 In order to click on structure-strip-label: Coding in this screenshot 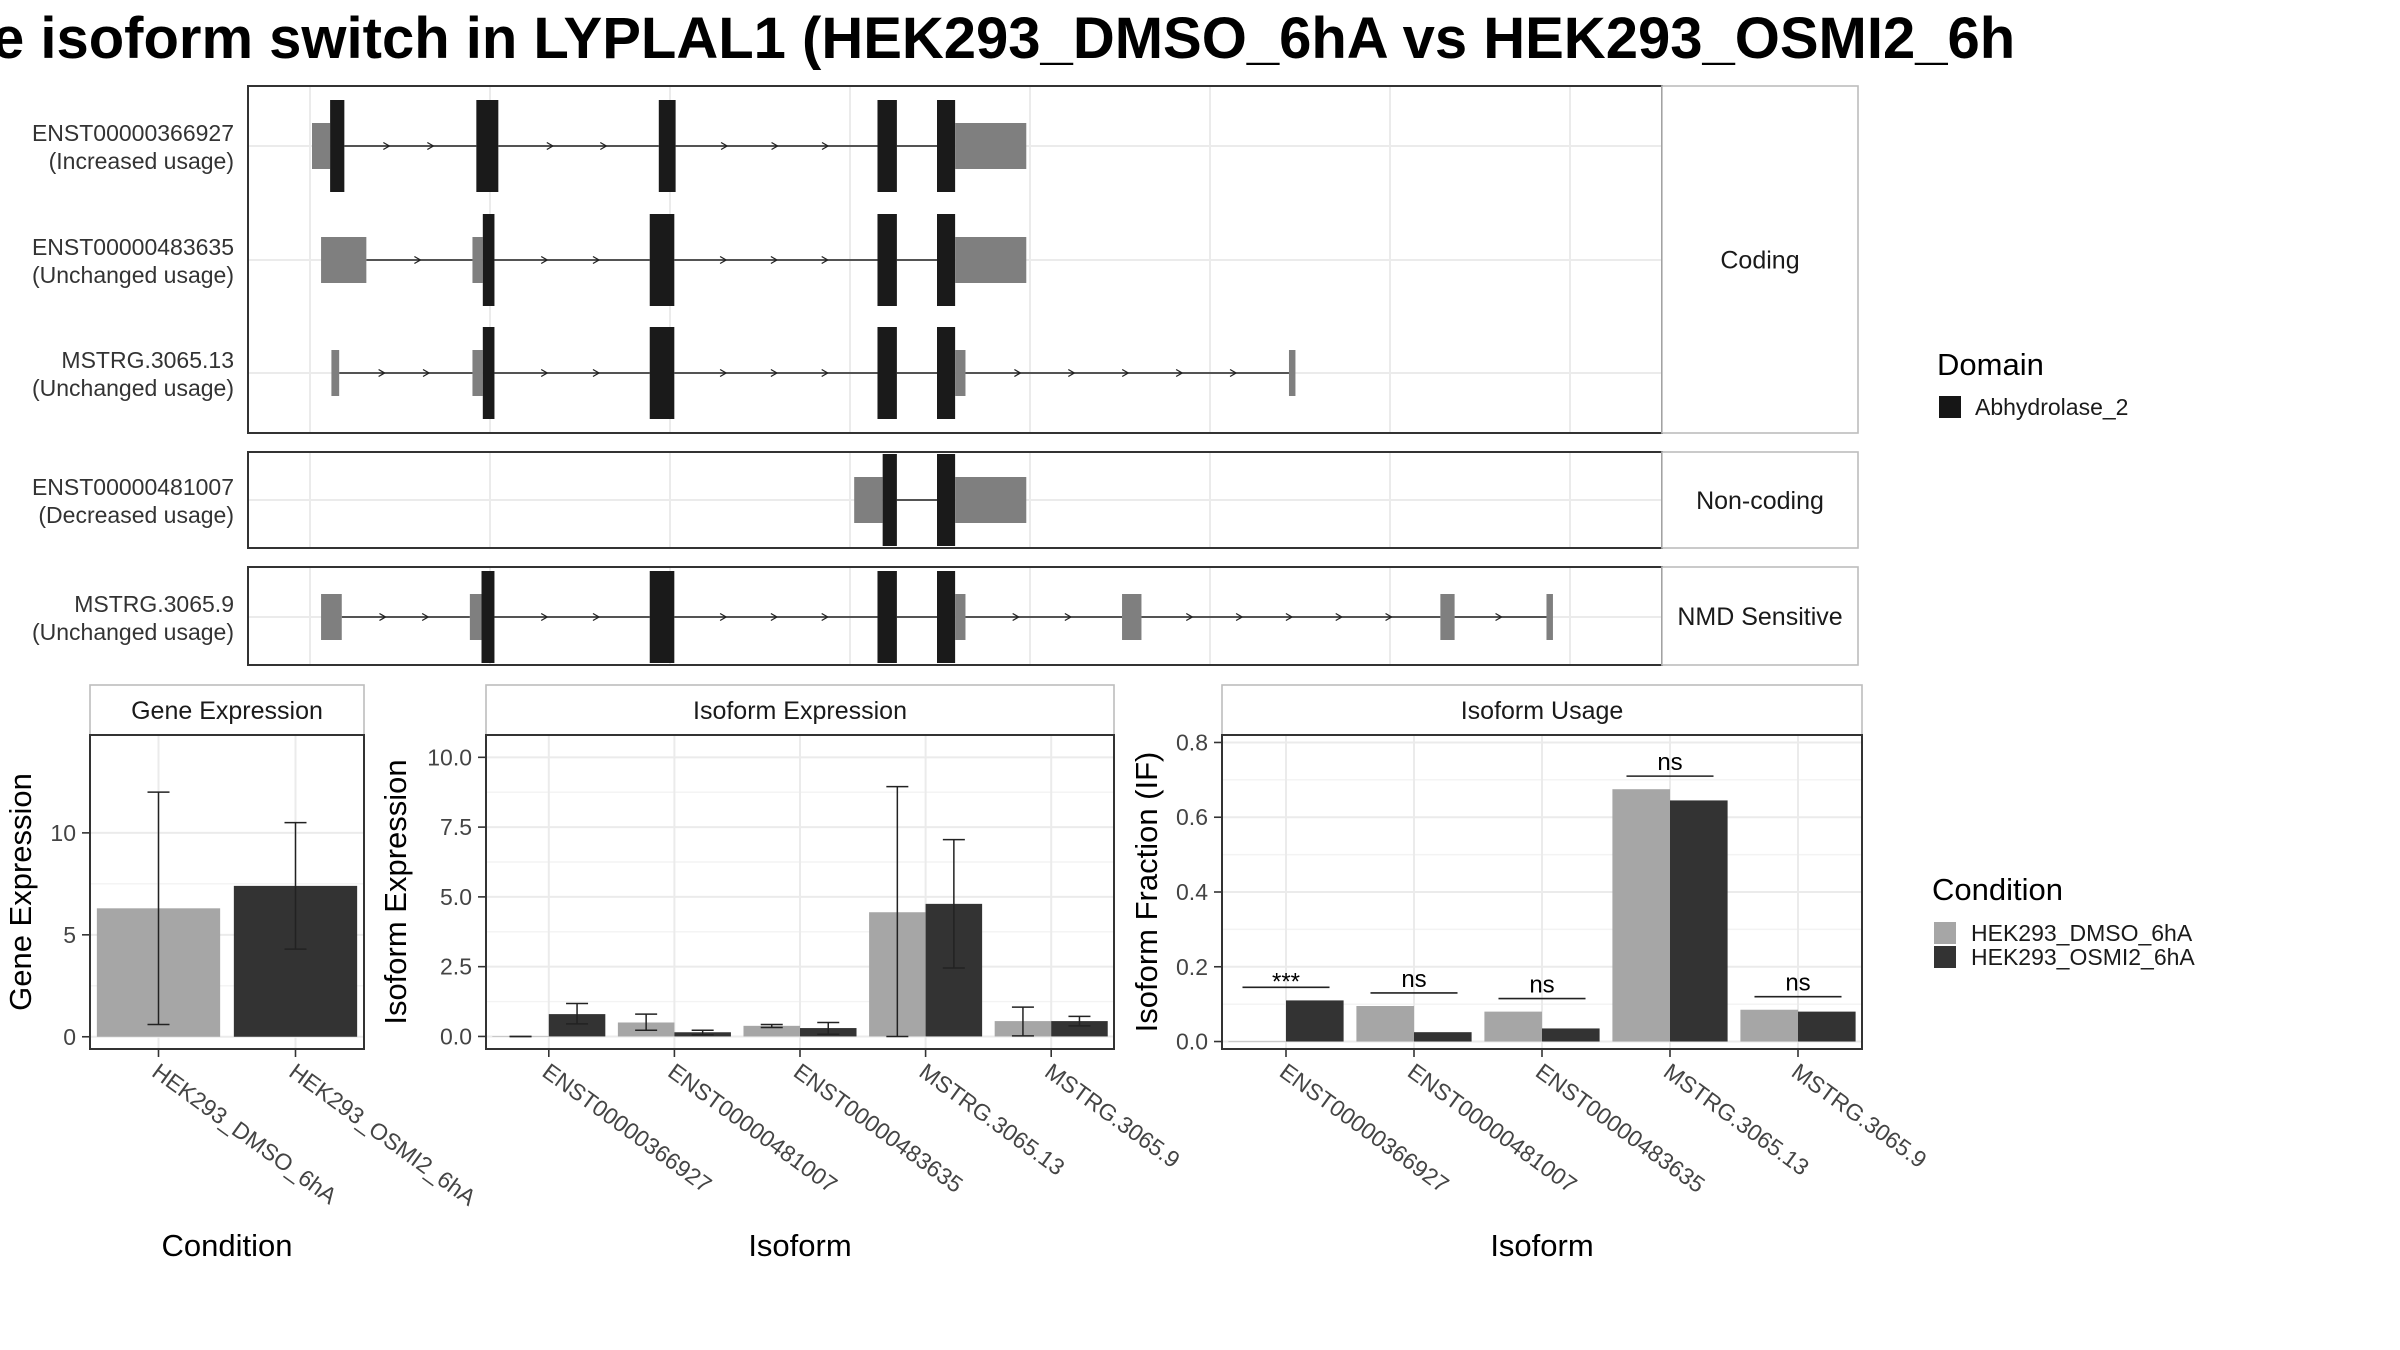, I will do `click(1759, 261)`.